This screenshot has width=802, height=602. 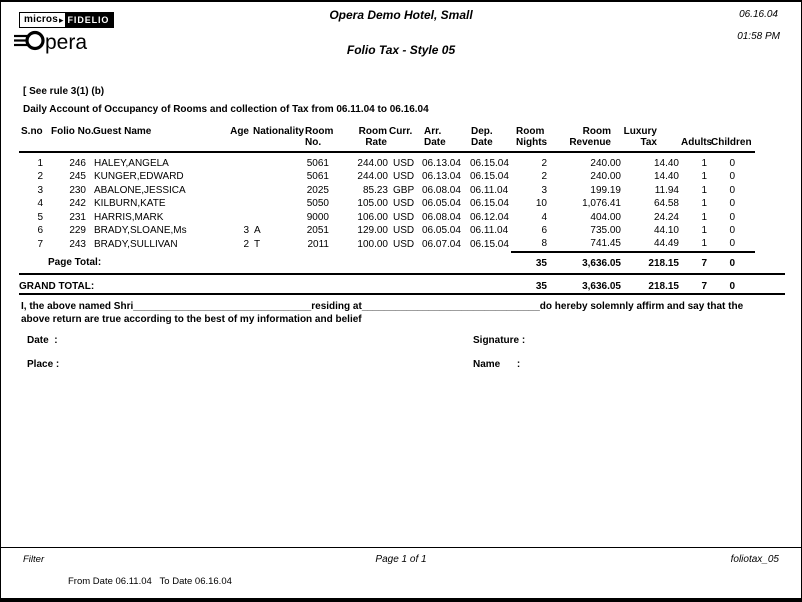 What do you see at coordinates (317, 204) in the screenshot?
I see `cell-room-no: 5050` at bounding box center [317, 204].